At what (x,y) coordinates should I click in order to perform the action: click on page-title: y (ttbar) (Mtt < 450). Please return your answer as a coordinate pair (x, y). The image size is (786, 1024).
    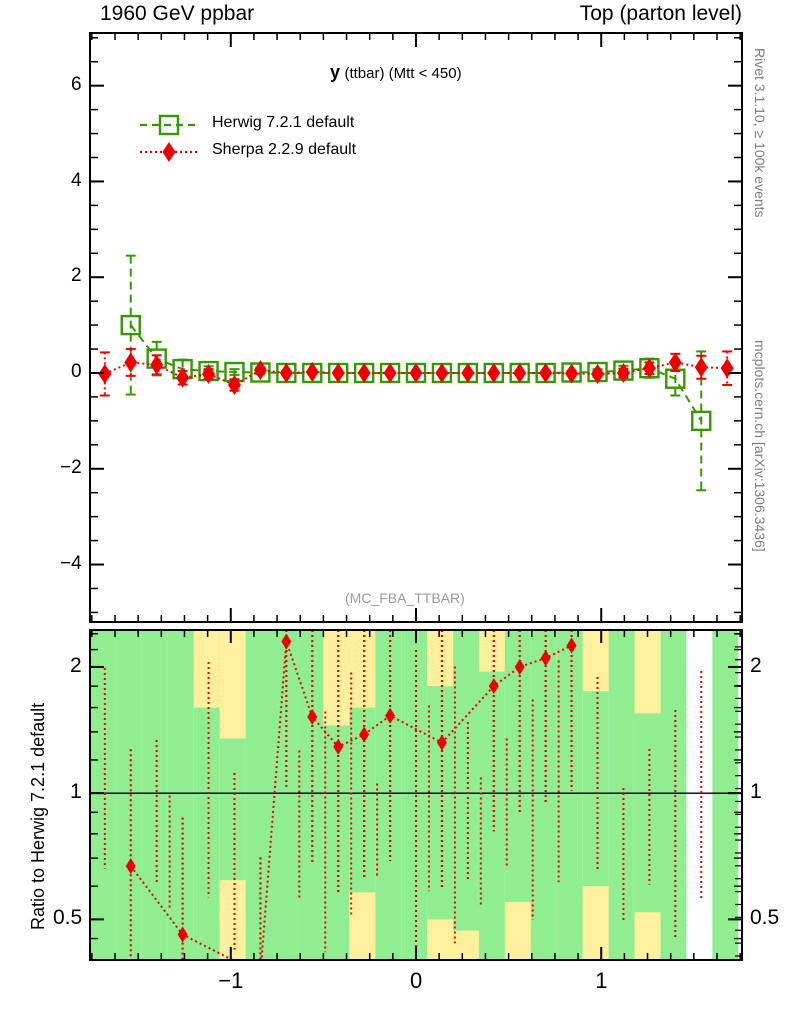
    Looking at the image, I should click on (396, 72).